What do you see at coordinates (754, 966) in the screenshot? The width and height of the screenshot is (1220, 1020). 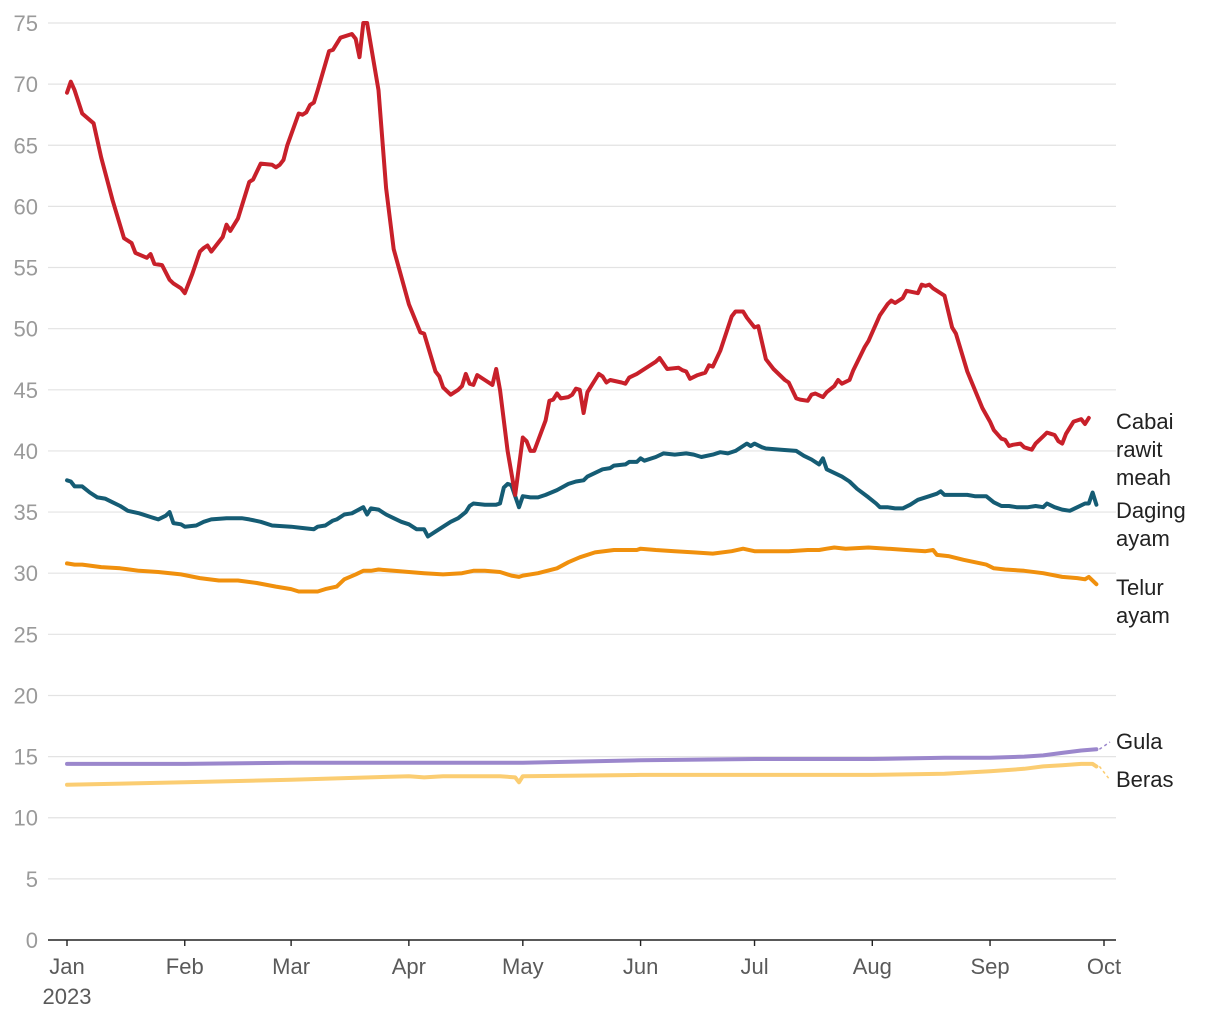 I see `x-tick-label: Jul` at bounding box center [754, 966].